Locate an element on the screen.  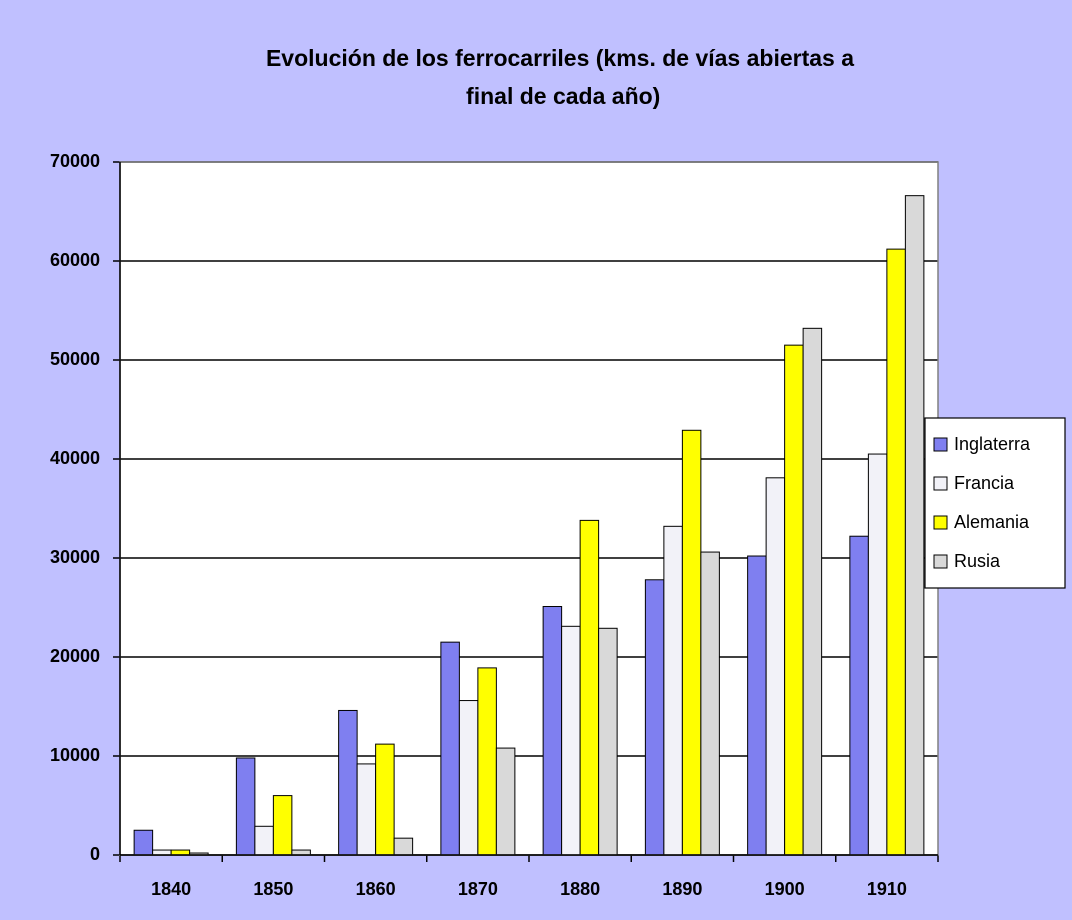
y-tick-label: 0 is located at coordinates (95, 854).